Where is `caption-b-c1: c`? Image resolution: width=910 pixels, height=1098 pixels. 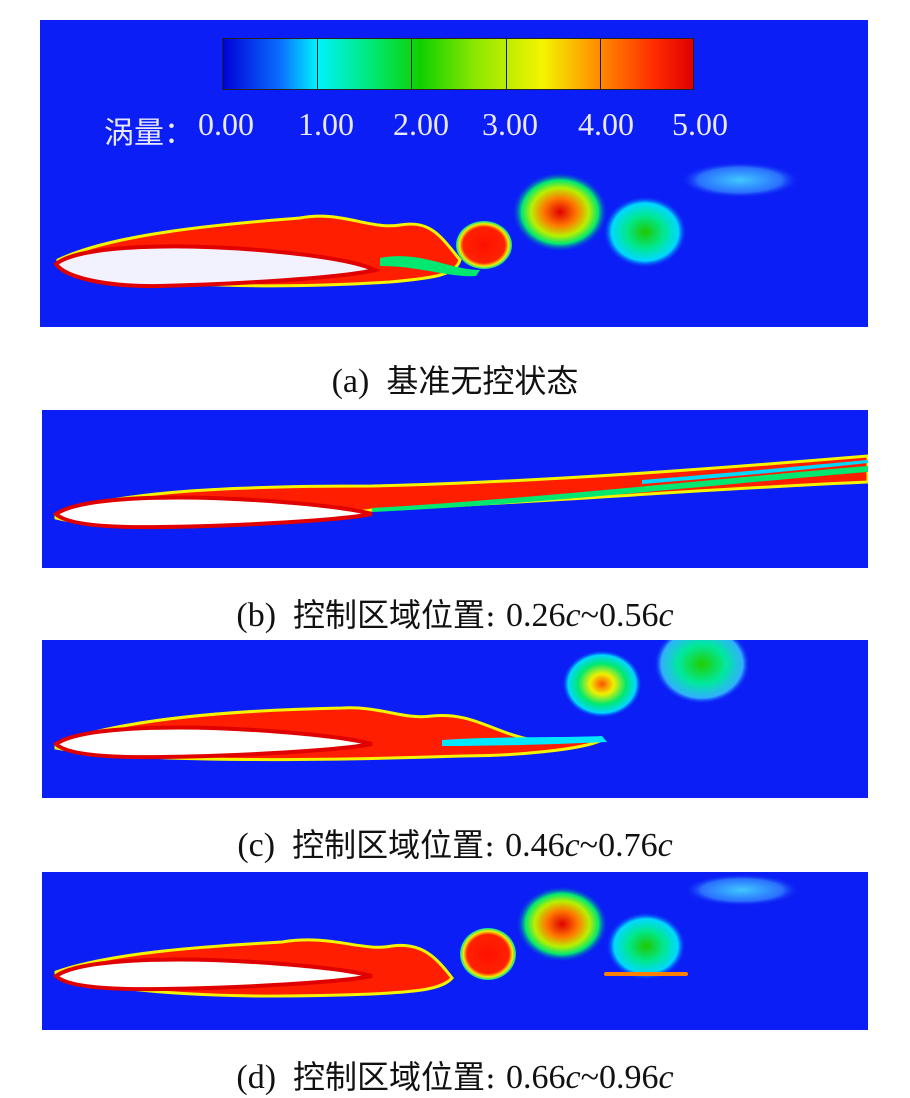 caption-b-c1: c is located at coordinates (573, 615).